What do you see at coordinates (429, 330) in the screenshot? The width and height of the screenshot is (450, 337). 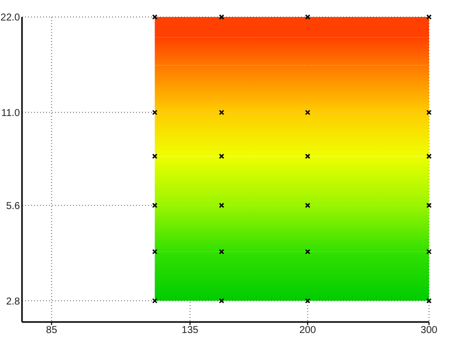 I see `x-tick-label: 300` at bounding box center [429, 330].